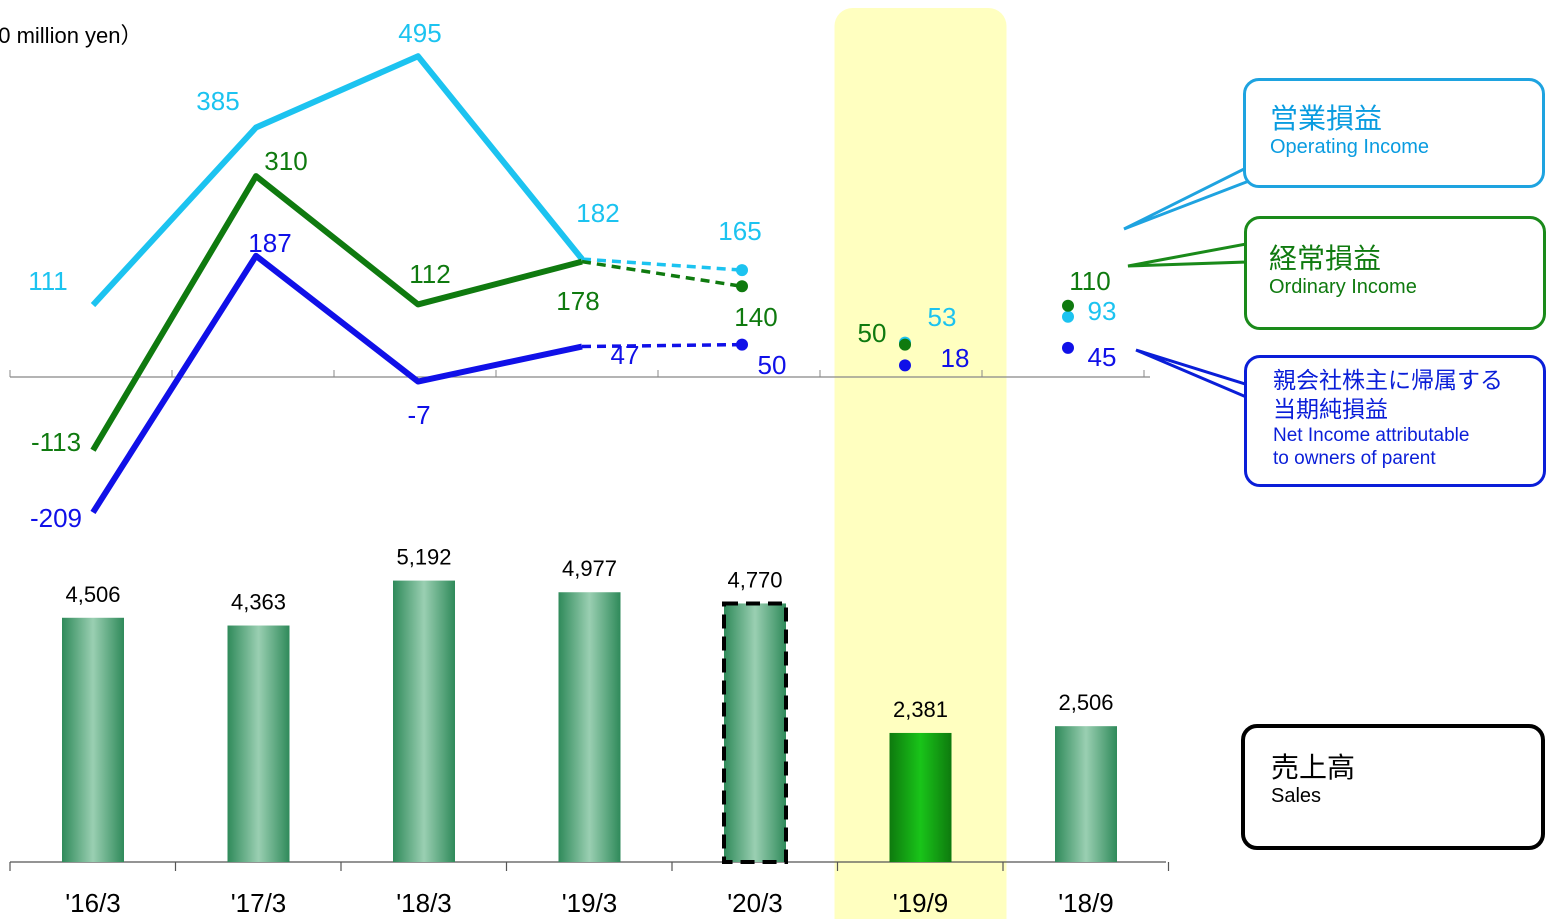  I want to click on net-income-label-jp-1: 親会社株主に帰属する, so click(1388, 380).